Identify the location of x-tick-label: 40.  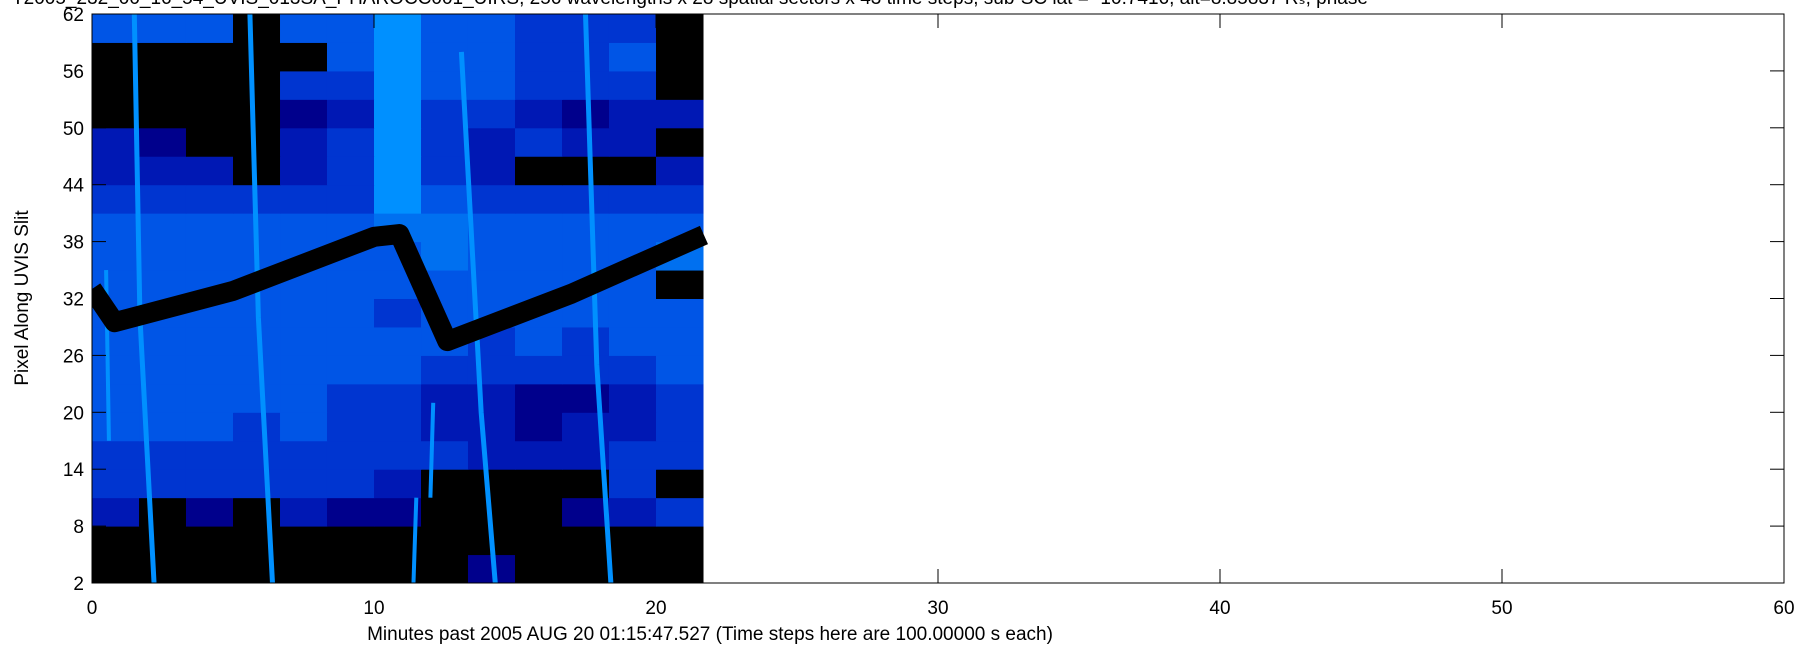
(1219, 608).